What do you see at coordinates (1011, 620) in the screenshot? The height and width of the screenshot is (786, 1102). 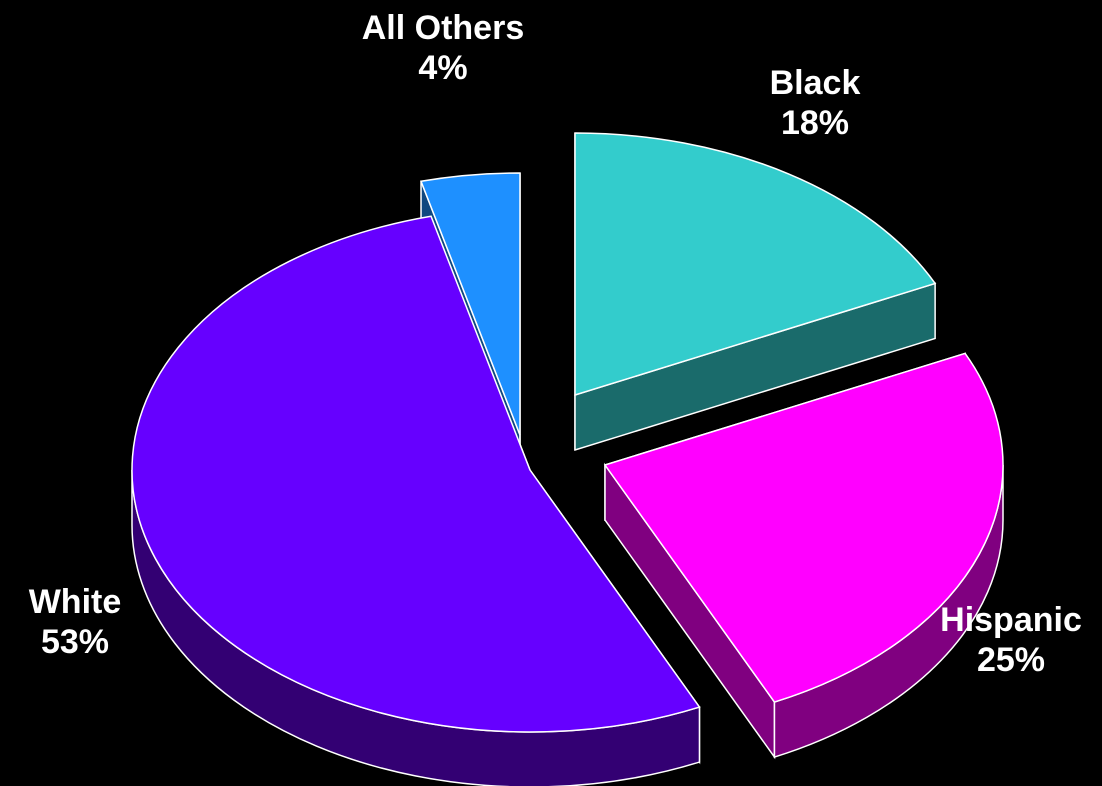 I see `label-hispanic-name: Hispanic` at bounding box center [1011, 620].